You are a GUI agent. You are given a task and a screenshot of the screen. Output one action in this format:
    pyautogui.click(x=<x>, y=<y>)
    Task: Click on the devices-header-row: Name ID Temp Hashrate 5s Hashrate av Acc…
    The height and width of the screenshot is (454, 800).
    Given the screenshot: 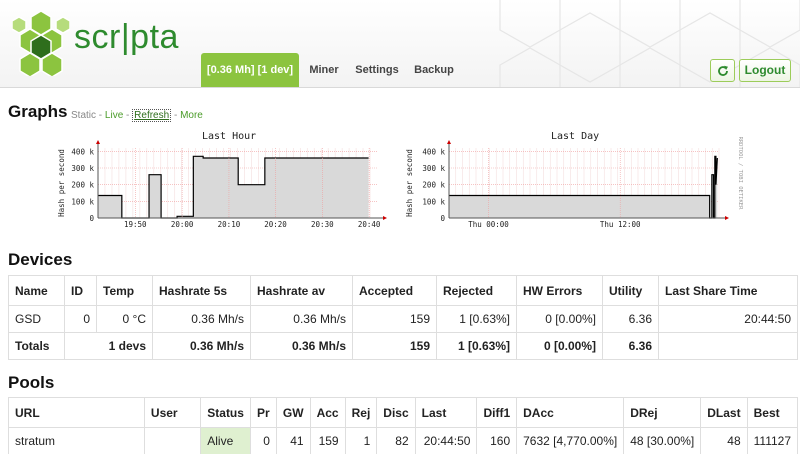 What is the action you would take?
    pyautogui.click(x=403, y=290)
    